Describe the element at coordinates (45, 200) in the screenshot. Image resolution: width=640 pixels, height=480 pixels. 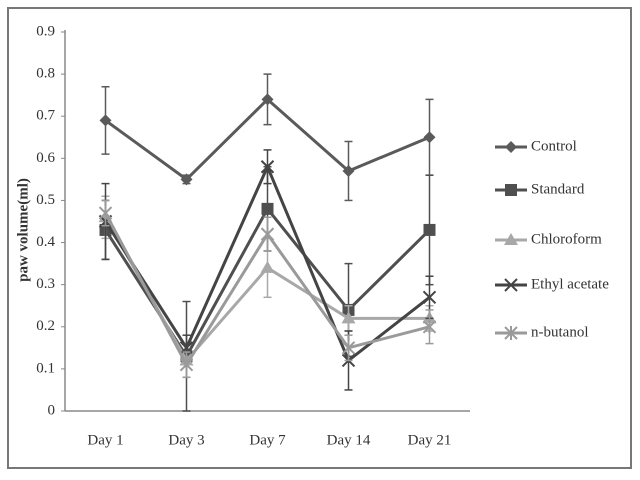
I see `y-tick-label: 0.5` at that location.